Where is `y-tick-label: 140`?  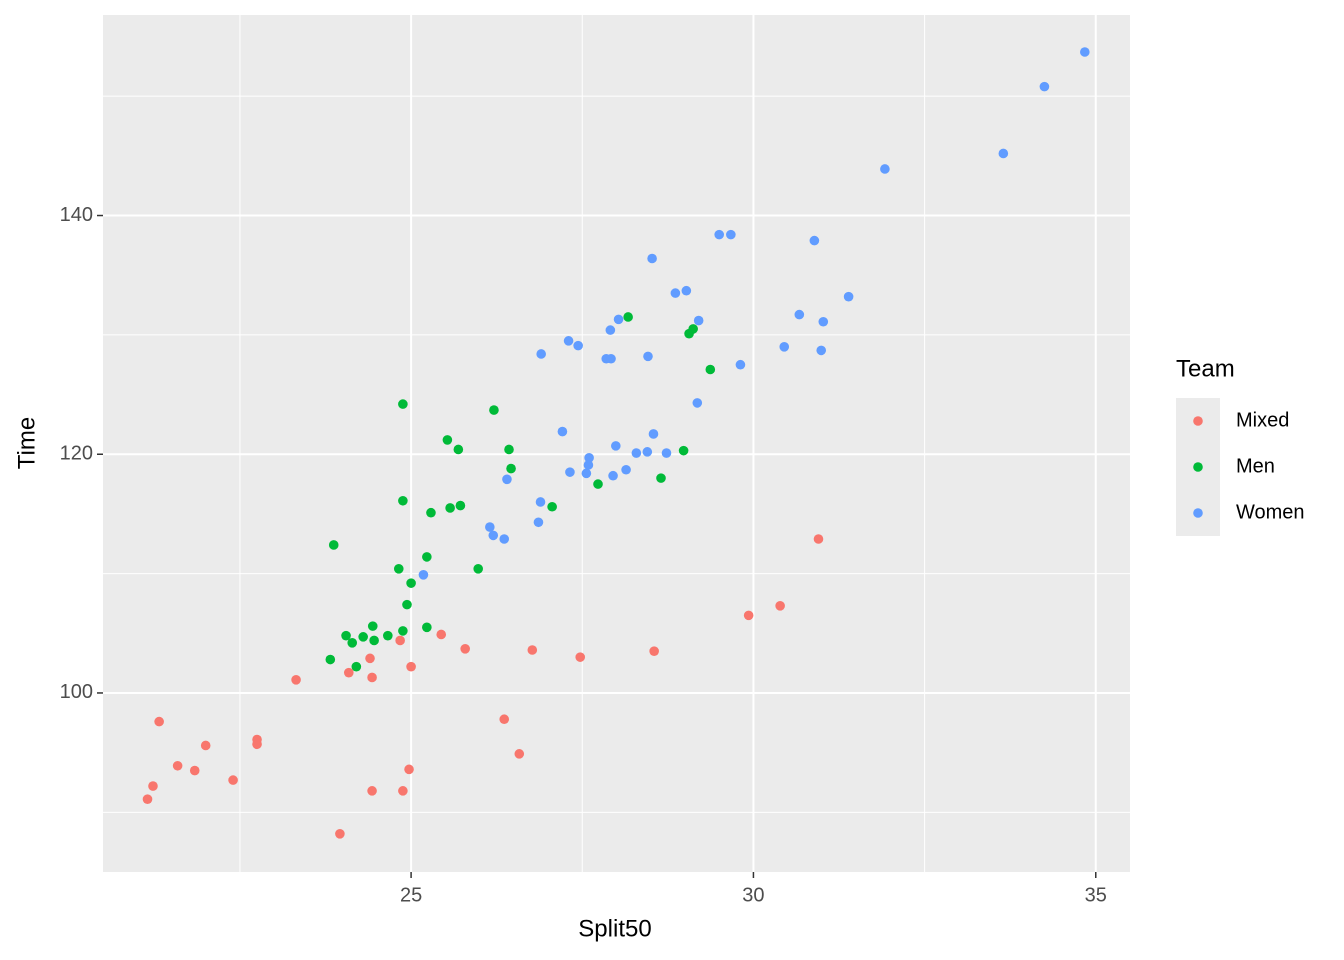 y-tick-label: 140 is located at coordinates (76, 215).